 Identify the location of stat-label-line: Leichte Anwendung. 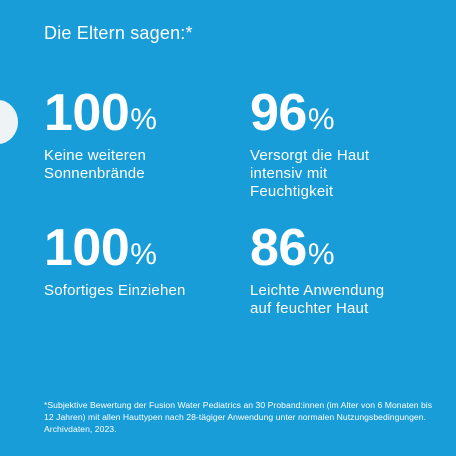
(317, 290).